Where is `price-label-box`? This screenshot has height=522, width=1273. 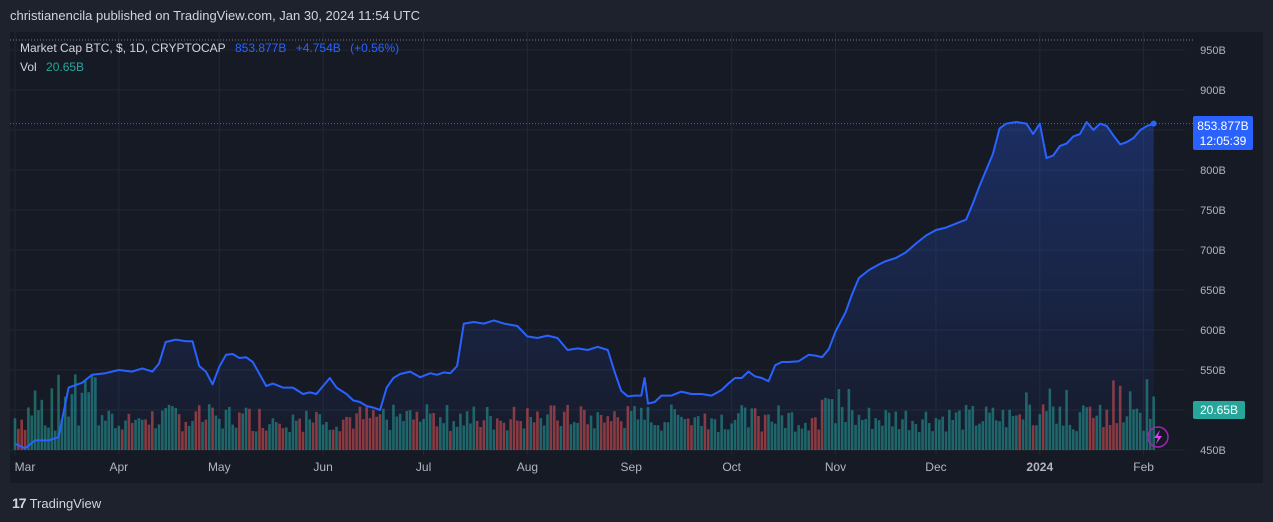
price-label-box is located at coordinates (1223, 133).